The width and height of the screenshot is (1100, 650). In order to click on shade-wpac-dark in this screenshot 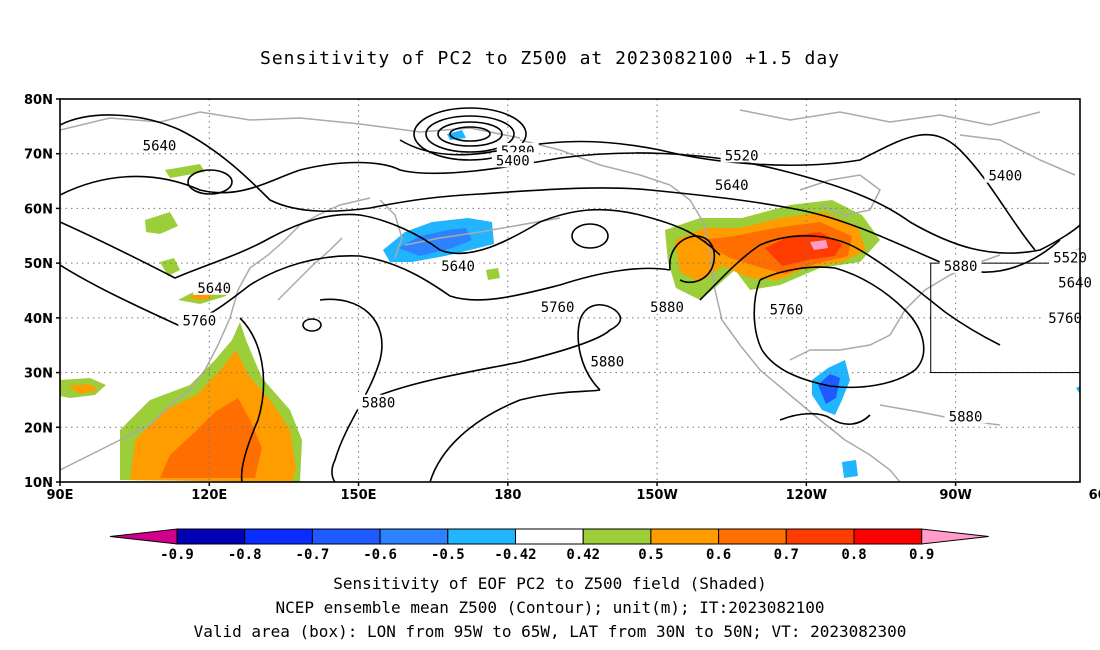, I will do `click(211, 438)`.